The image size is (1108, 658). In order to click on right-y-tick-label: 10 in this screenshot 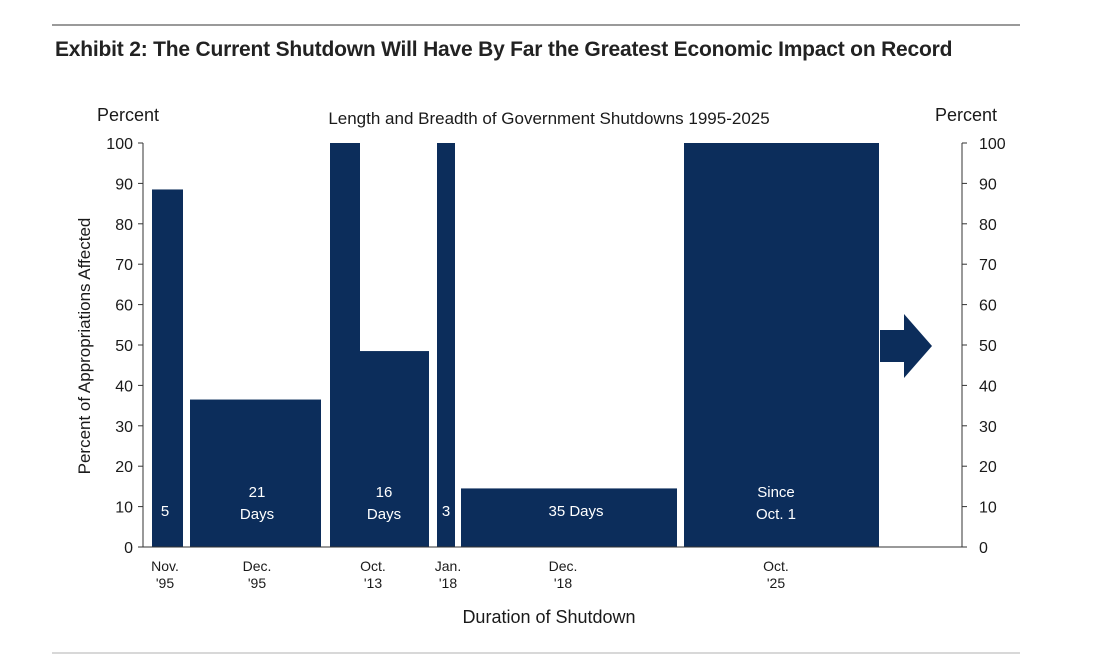, I will do `click(988, 508)`.